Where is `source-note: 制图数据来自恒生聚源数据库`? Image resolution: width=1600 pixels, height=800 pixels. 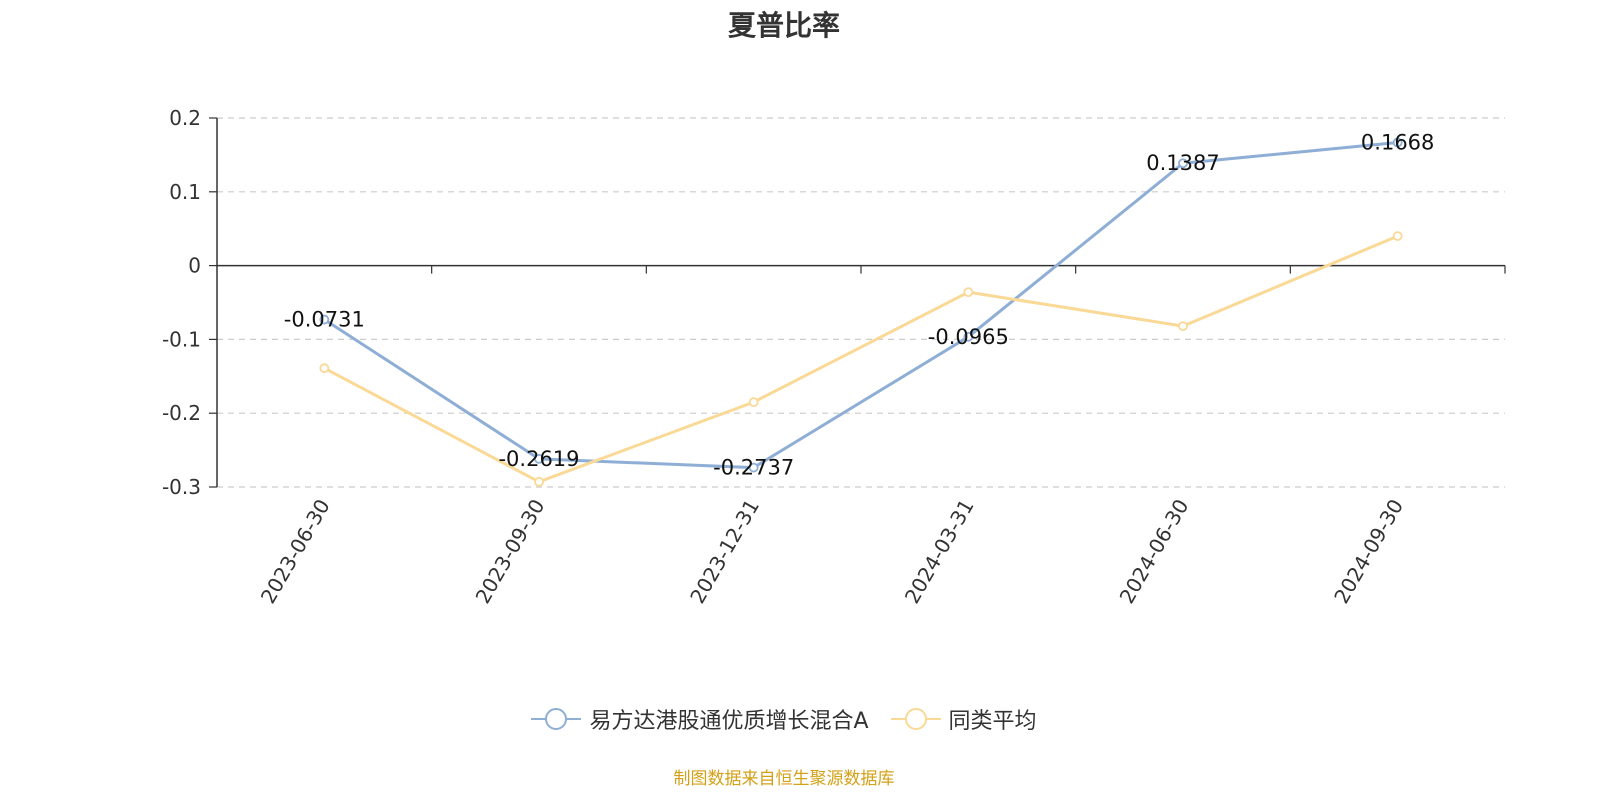
source-note: 制图数据来自恒生聚源数据库 is located at coordinates (784, 779).